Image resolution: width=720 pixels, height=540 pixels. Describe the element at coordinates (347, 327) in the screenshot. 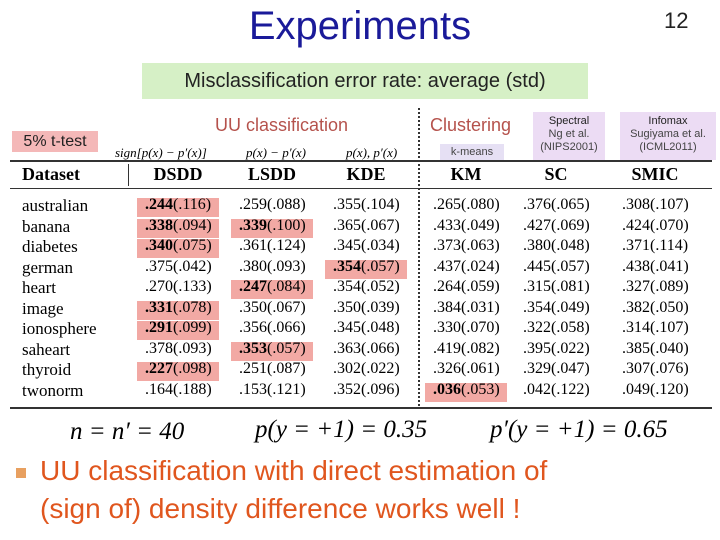

I see `cell-mean: .345` at that location.